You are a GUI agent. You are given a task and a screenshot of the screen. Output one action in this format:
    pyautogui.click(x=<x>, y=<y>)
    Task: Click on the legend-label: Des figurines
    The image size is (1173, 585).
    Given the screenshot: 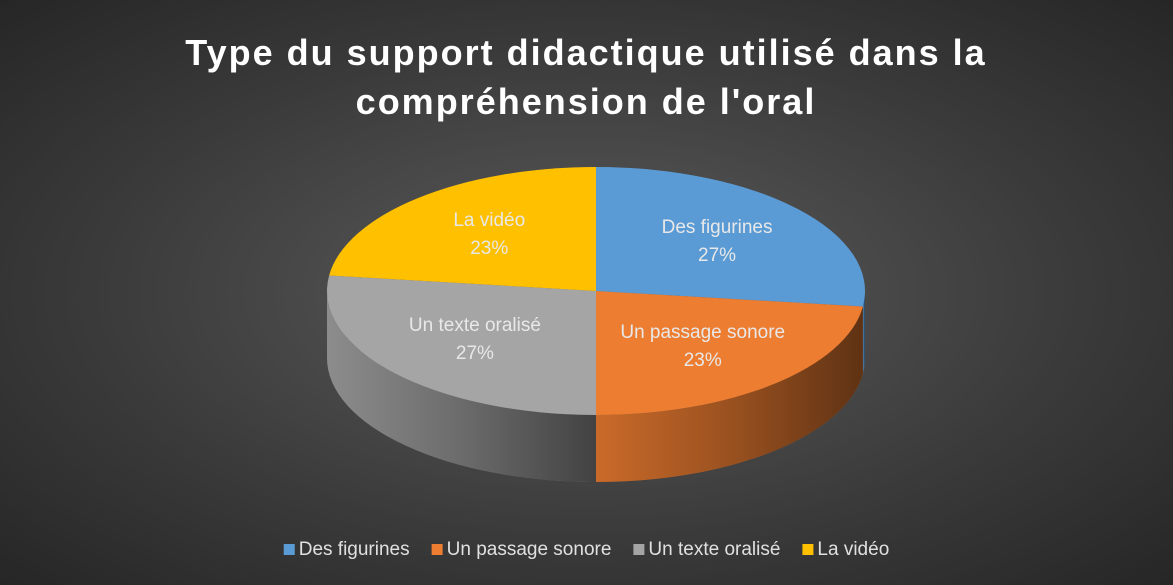 What is the action you would take?
    pyautogui.click(x=354, y=549)
    